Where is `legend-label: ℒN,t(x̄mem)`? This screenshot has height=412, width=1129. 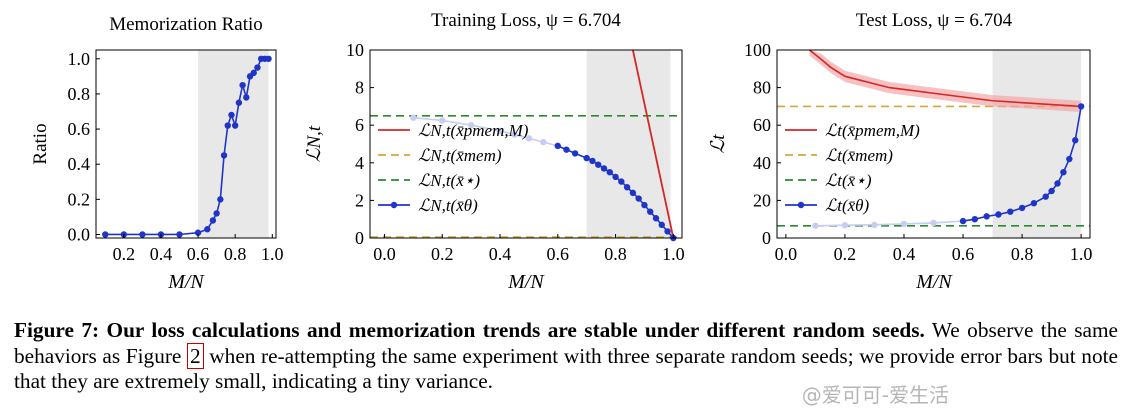 legend-label: ℒN,t(x̄mem) is located at coordinates (460, 155).